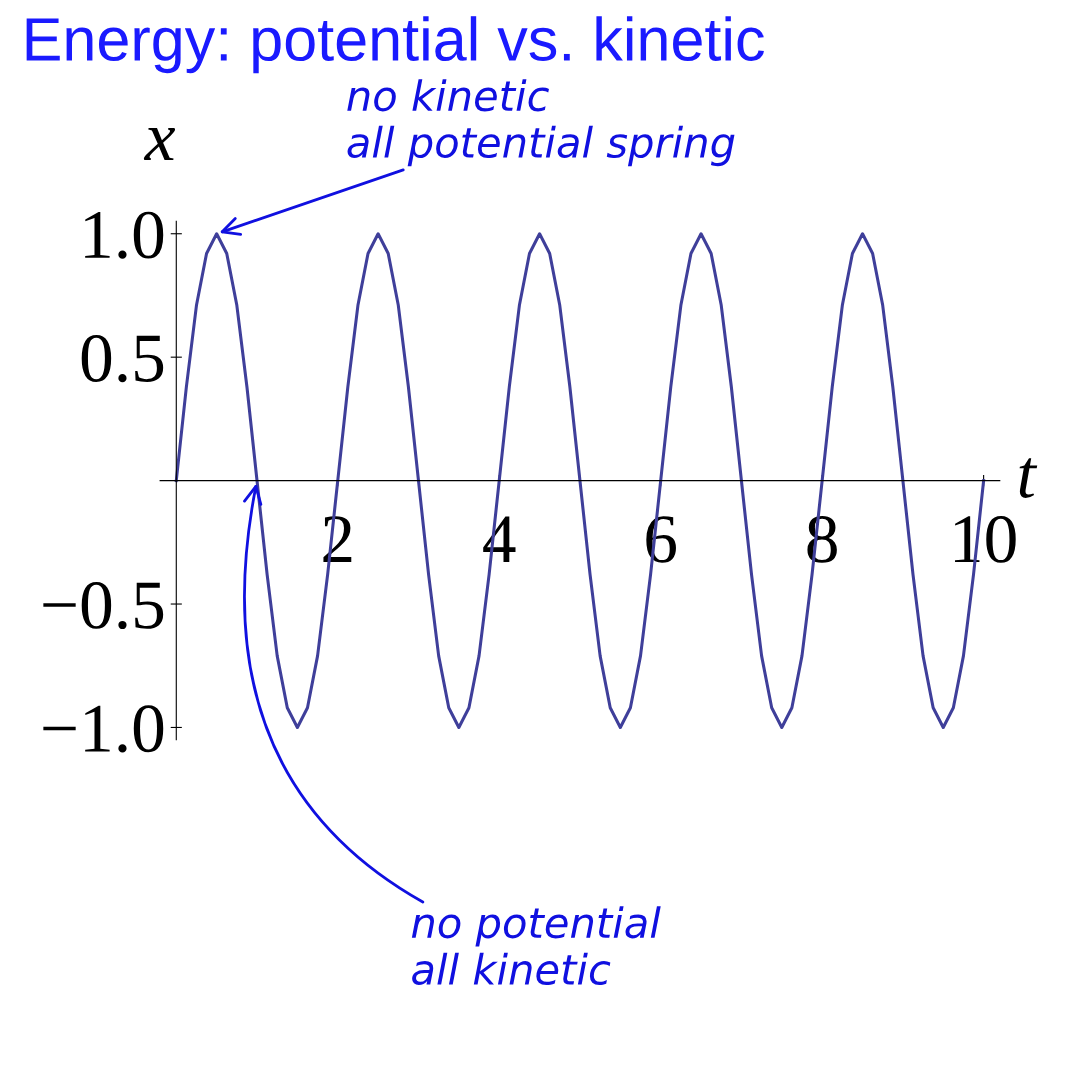  Describe the element at coordinates (122, 359) in the screenshot. I see `y-tick-label: 0.5` at that location.